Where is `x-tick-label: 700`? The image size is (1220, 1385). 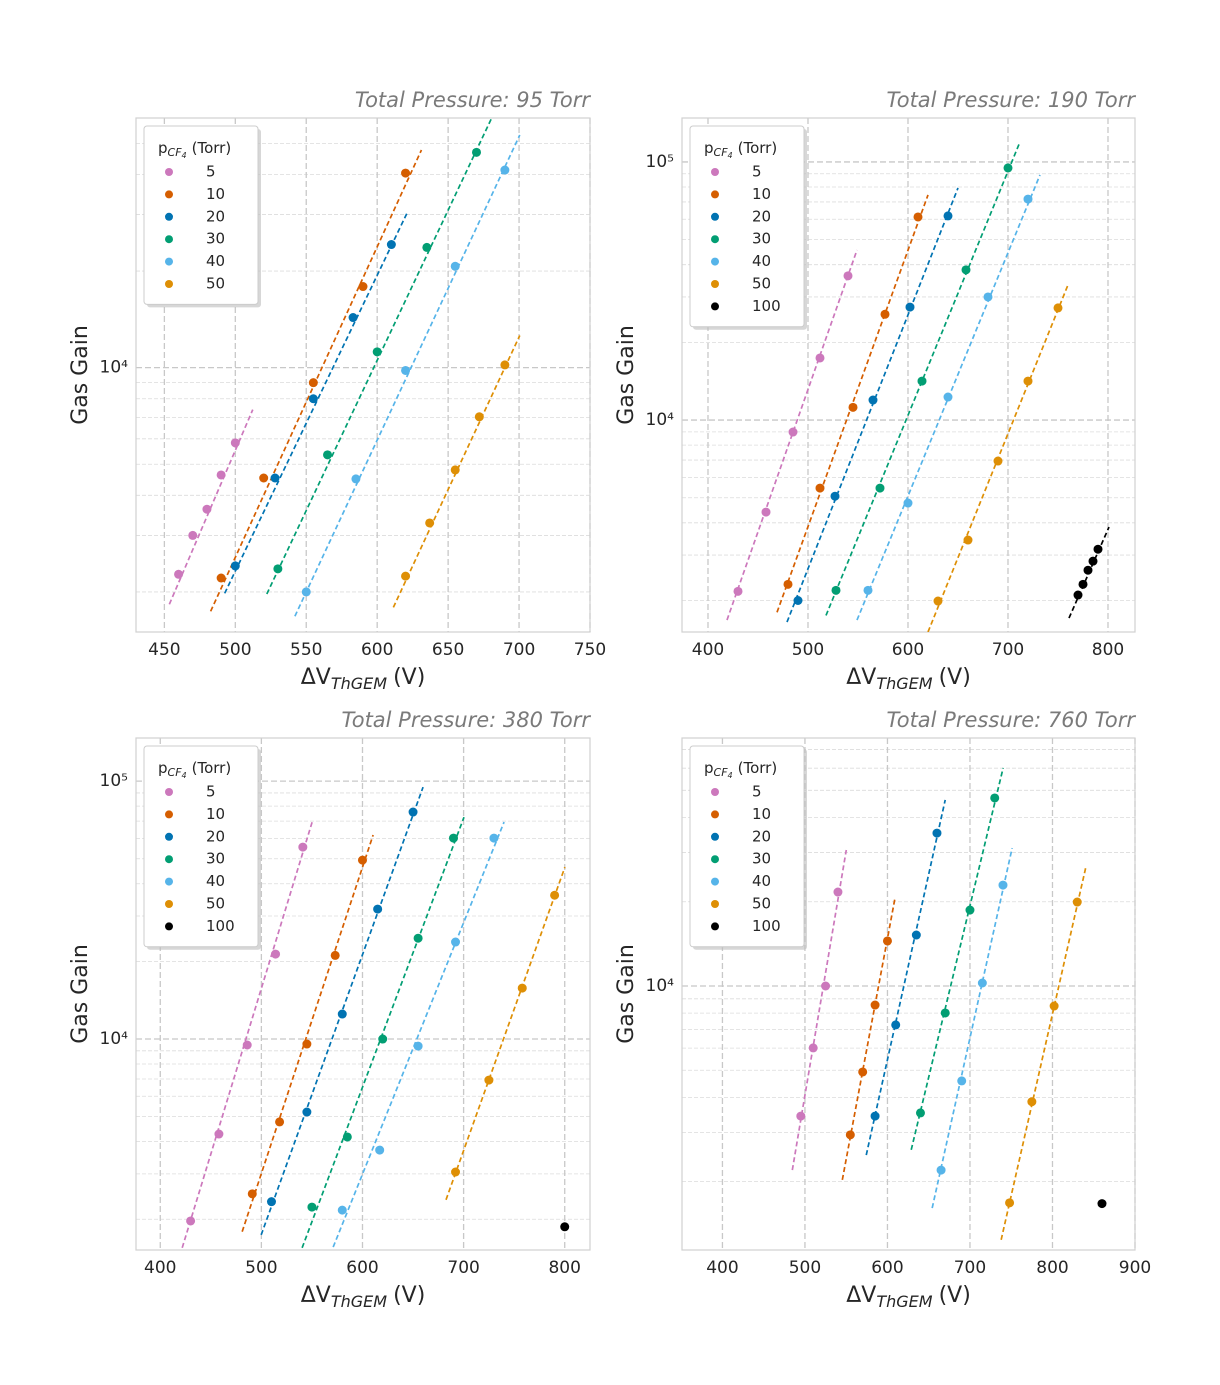
x-tick-label: 700 is located at coordinates (970, 1268).